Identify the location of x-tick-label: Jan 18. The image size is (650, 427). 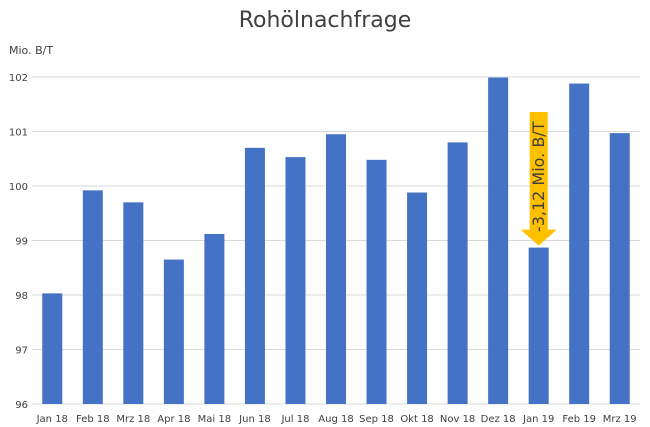
(52, 419).